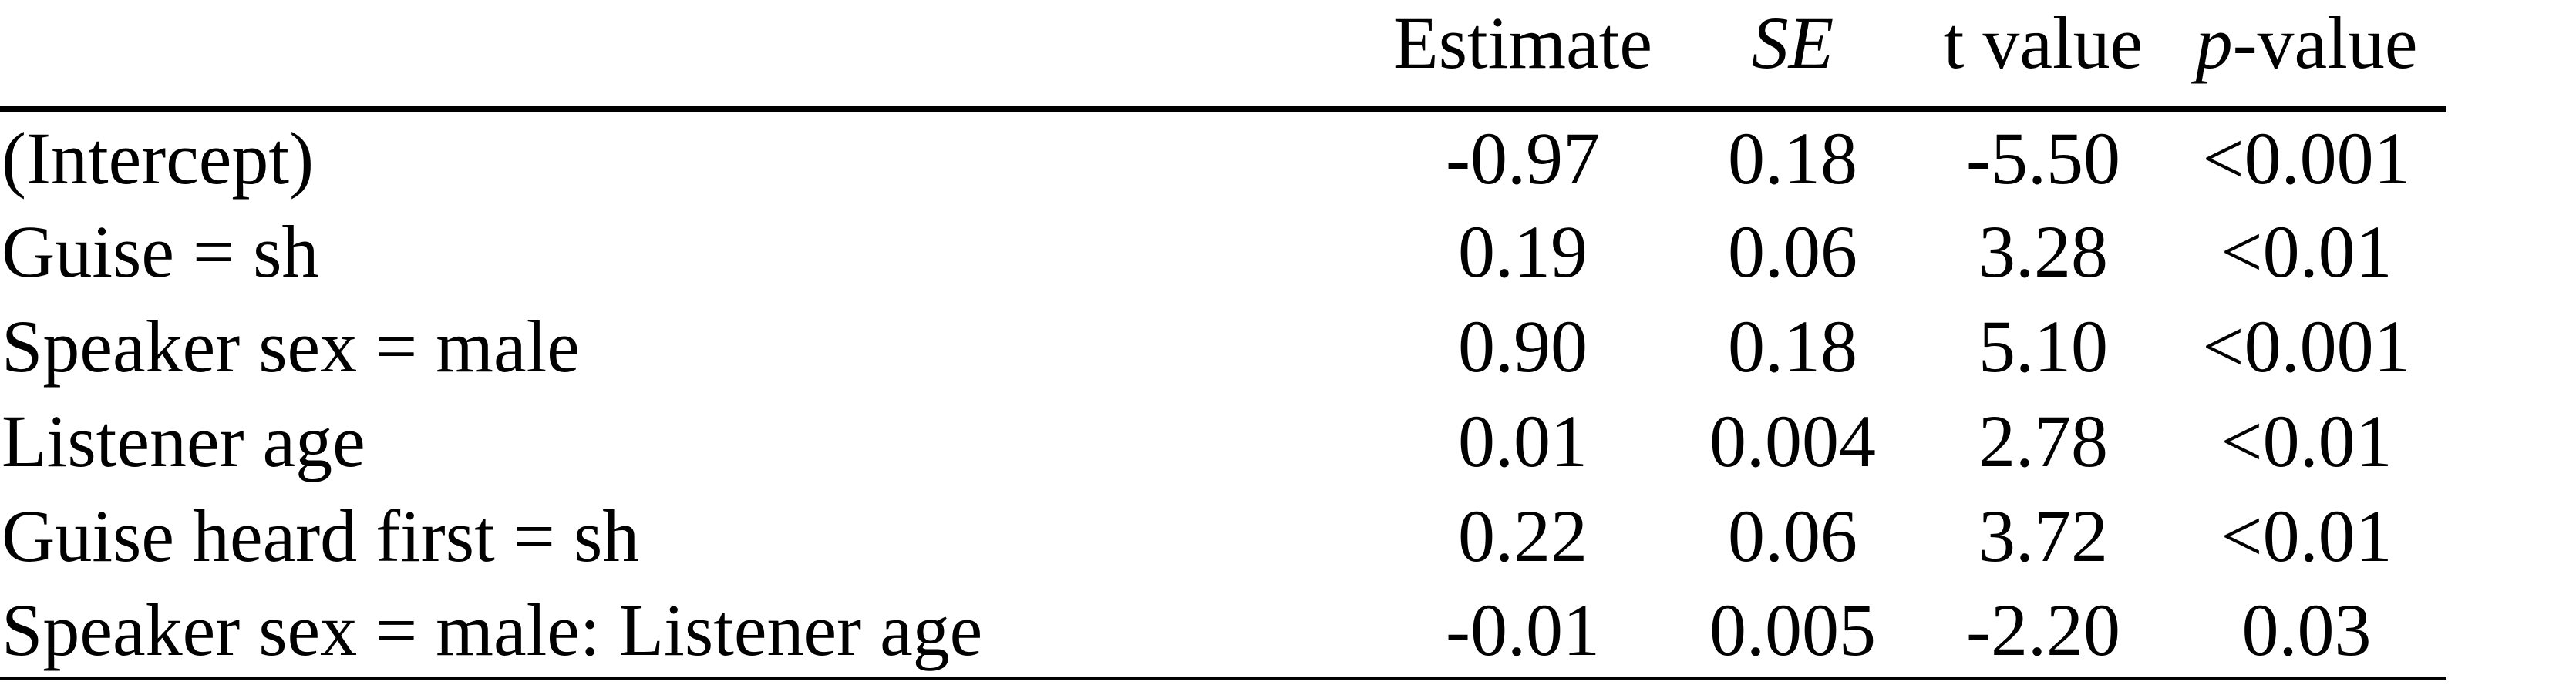 The height and width of the screenshot is (685, 2576). Describe the element at coordinates (1523, 158) in the screenshot. I see `estimate-value: -0.97` at that location.